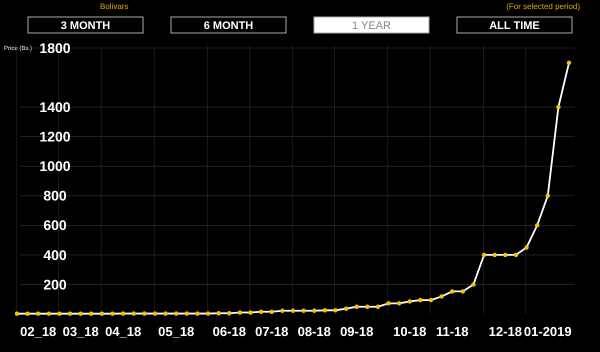 This screenshot has height=352, width=600. I want to click on y-tick-label: 1200, so click(55, 136).